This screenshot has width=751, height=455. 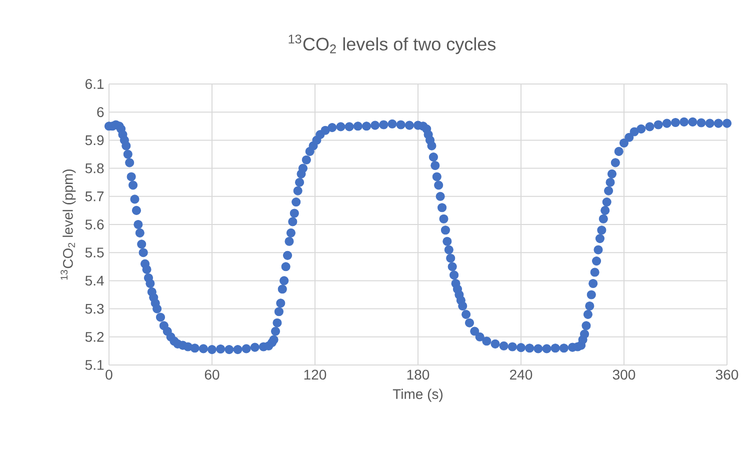 What do you see at coordinates (100, 112) in the screenshot?
I see `y-tick-label: 6` at bounding box center [100, 112].